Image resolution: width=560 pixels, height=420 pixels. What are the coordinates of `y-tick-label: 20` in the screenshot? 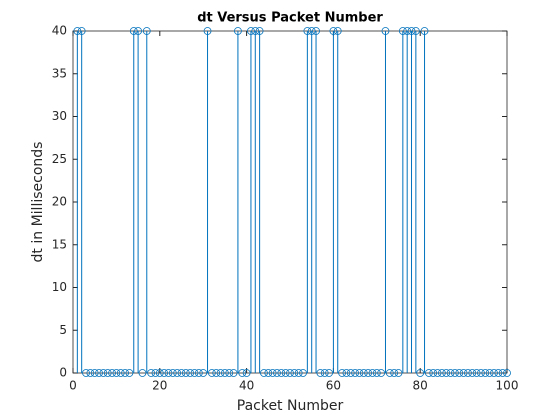 It's located at (59, 202).